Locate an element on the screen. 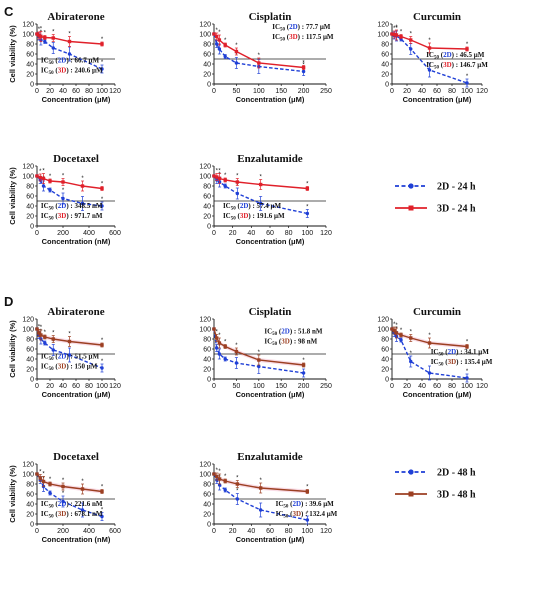 This screenshot has width=550, height=591. ic50-annotation-2d: IC50 (2D) : 66.7 μM is located at coordinates (70, 61).